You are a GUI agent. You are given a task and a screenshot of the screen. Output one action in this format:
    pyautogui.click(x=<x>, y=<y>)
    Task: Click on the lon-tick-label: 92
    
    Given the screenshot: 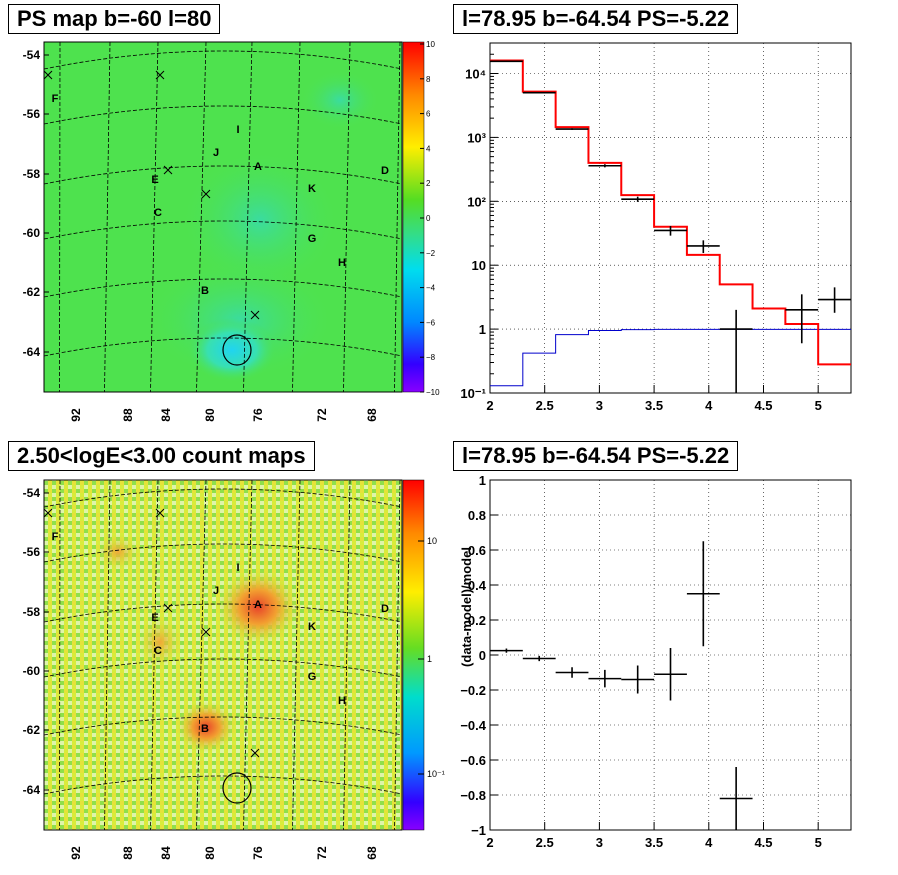 What is the action you would take?
    pyautogui.click(x=76, y=415)
    